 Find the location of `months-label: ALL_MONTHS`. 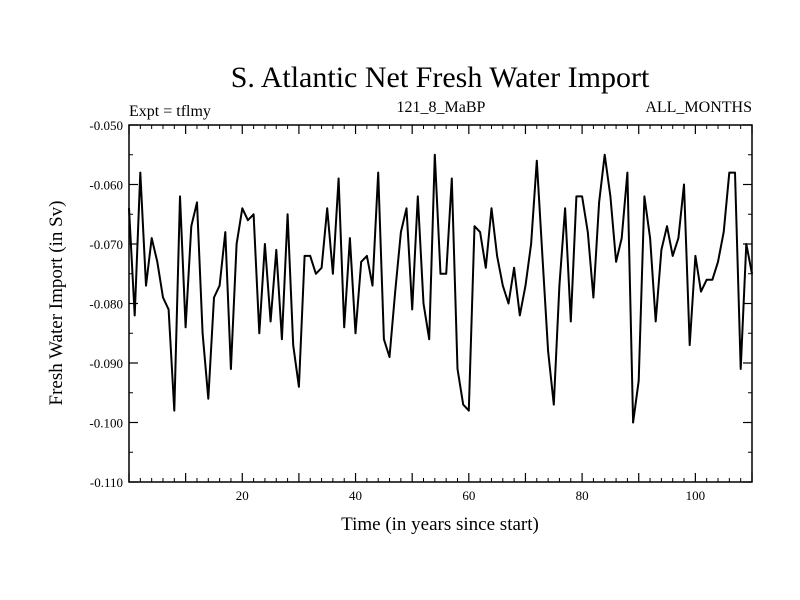

months-label: ALL_MONTHS is located at coordinates (698, 107).